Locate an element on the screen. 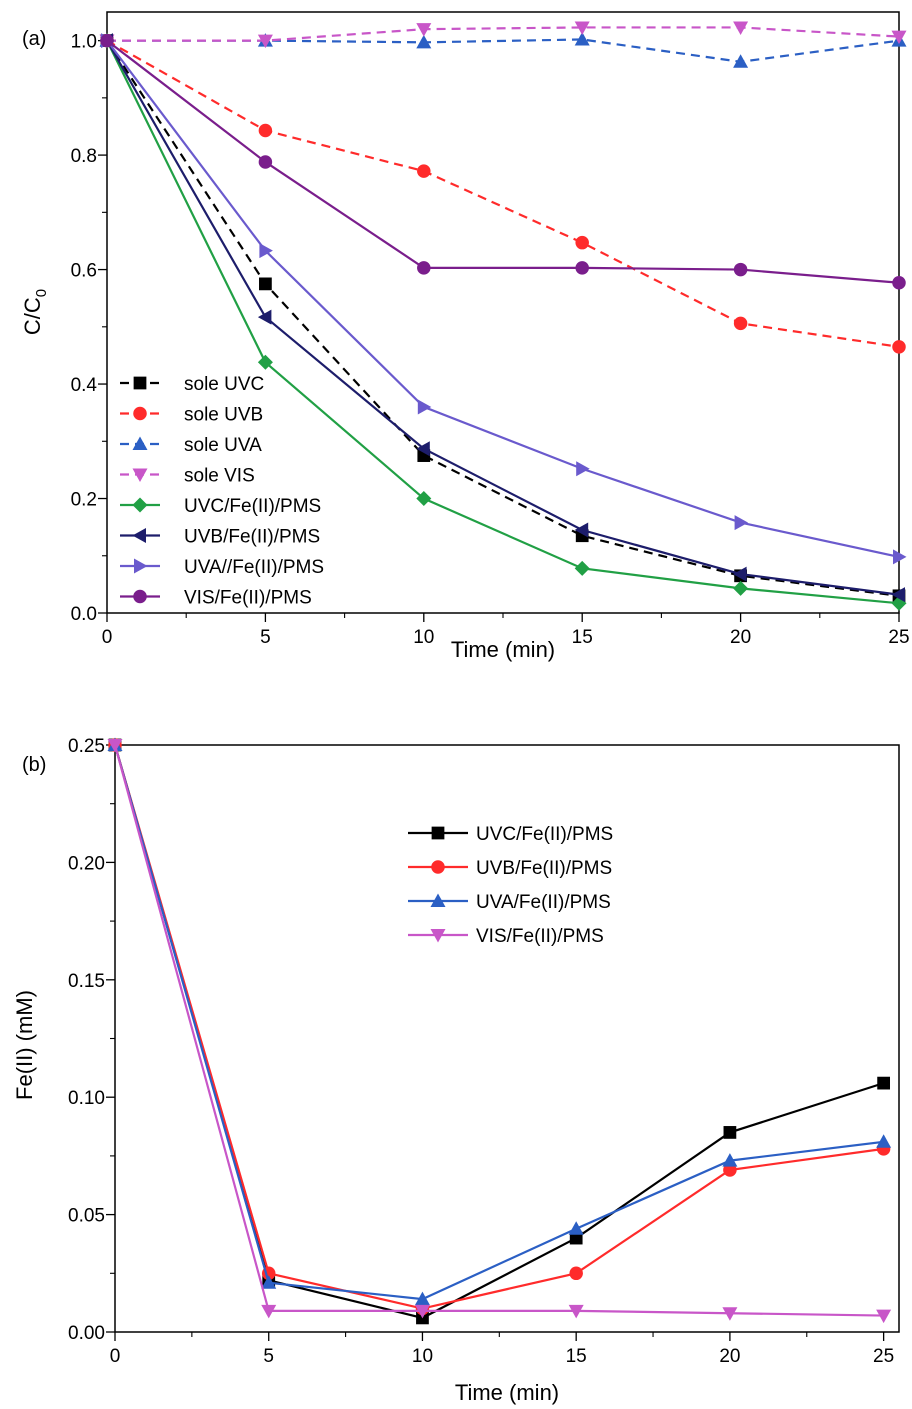  y-tick-label: 1.0 is located at coordinates (84, 42).